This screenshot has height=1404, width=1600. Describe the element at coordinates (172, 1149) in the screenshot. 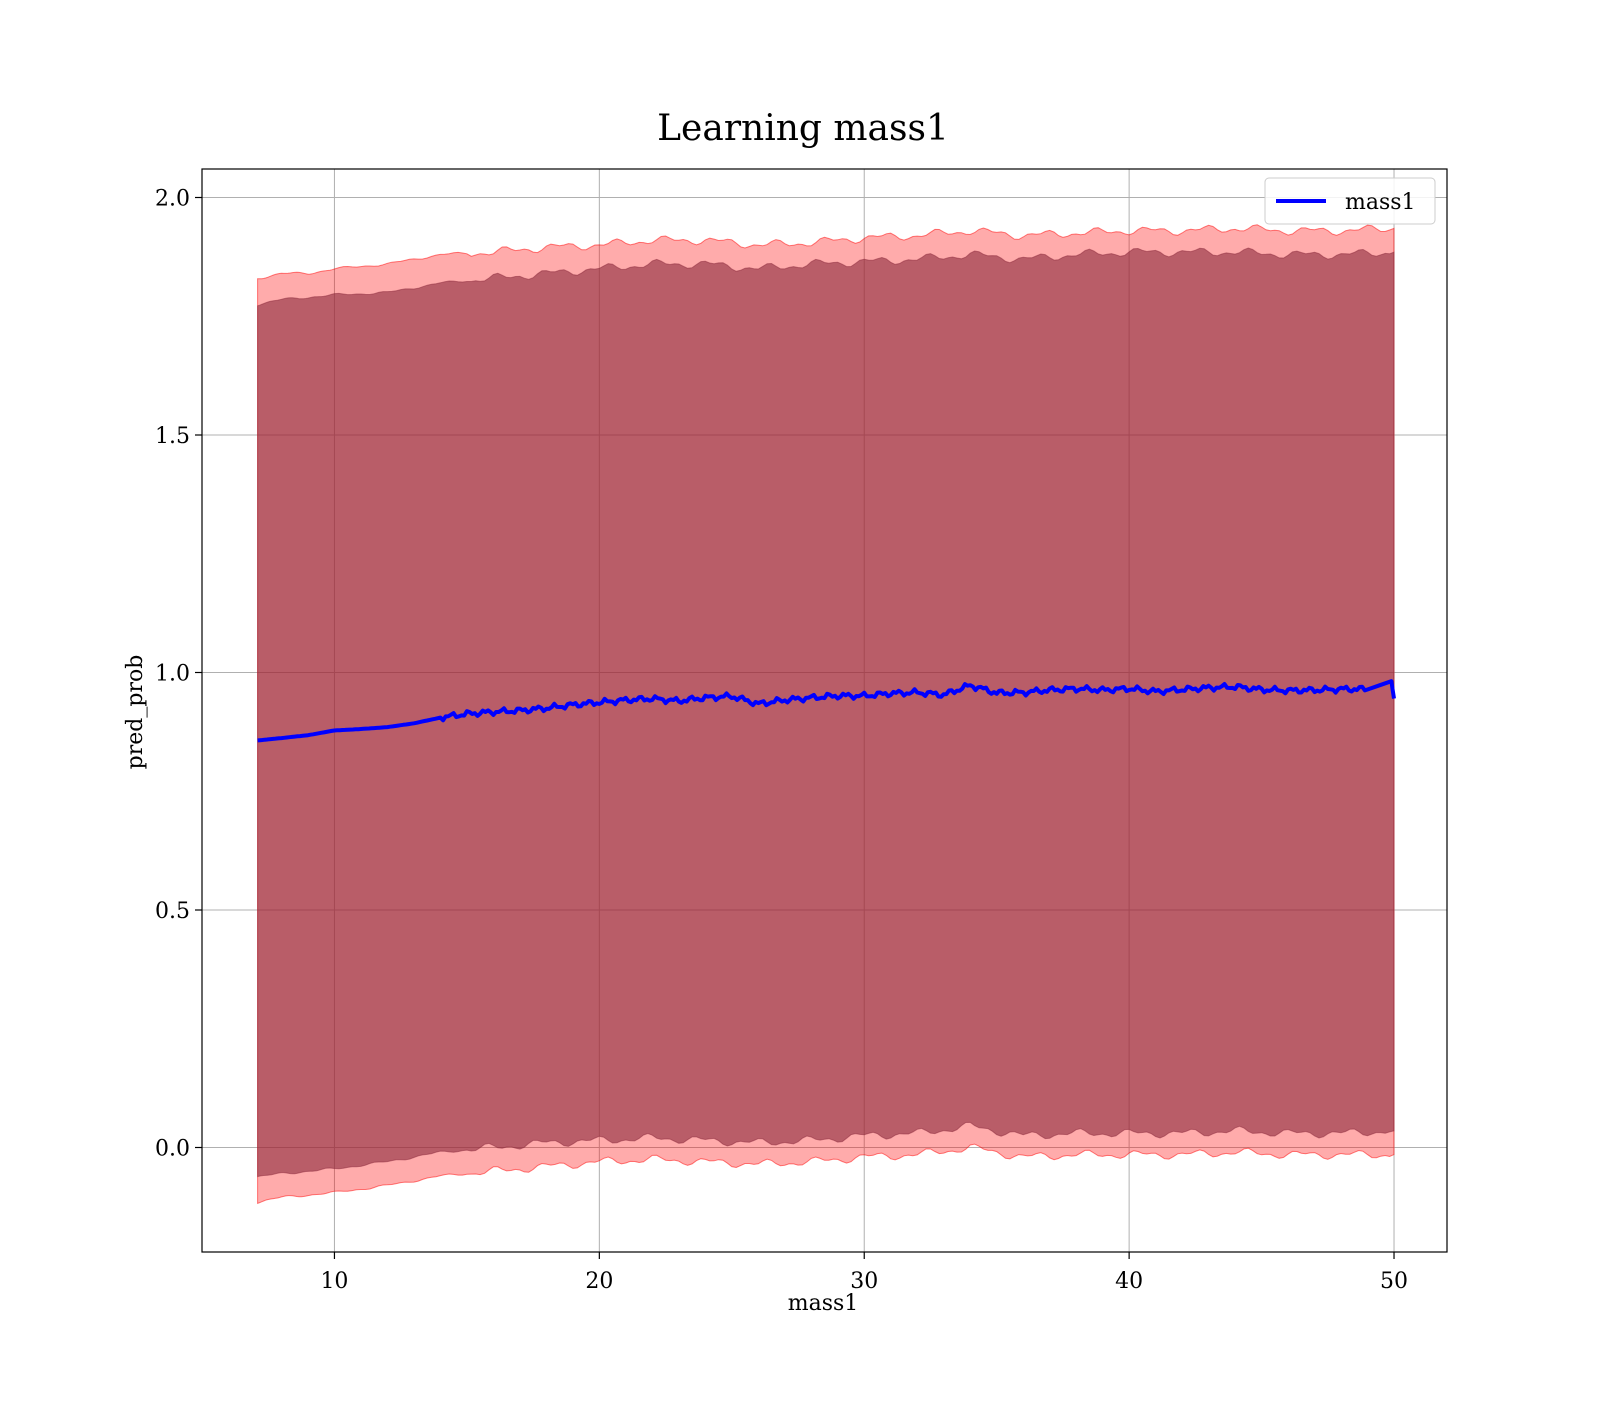

I see `y-tick-label-0: 0.0` at that location.